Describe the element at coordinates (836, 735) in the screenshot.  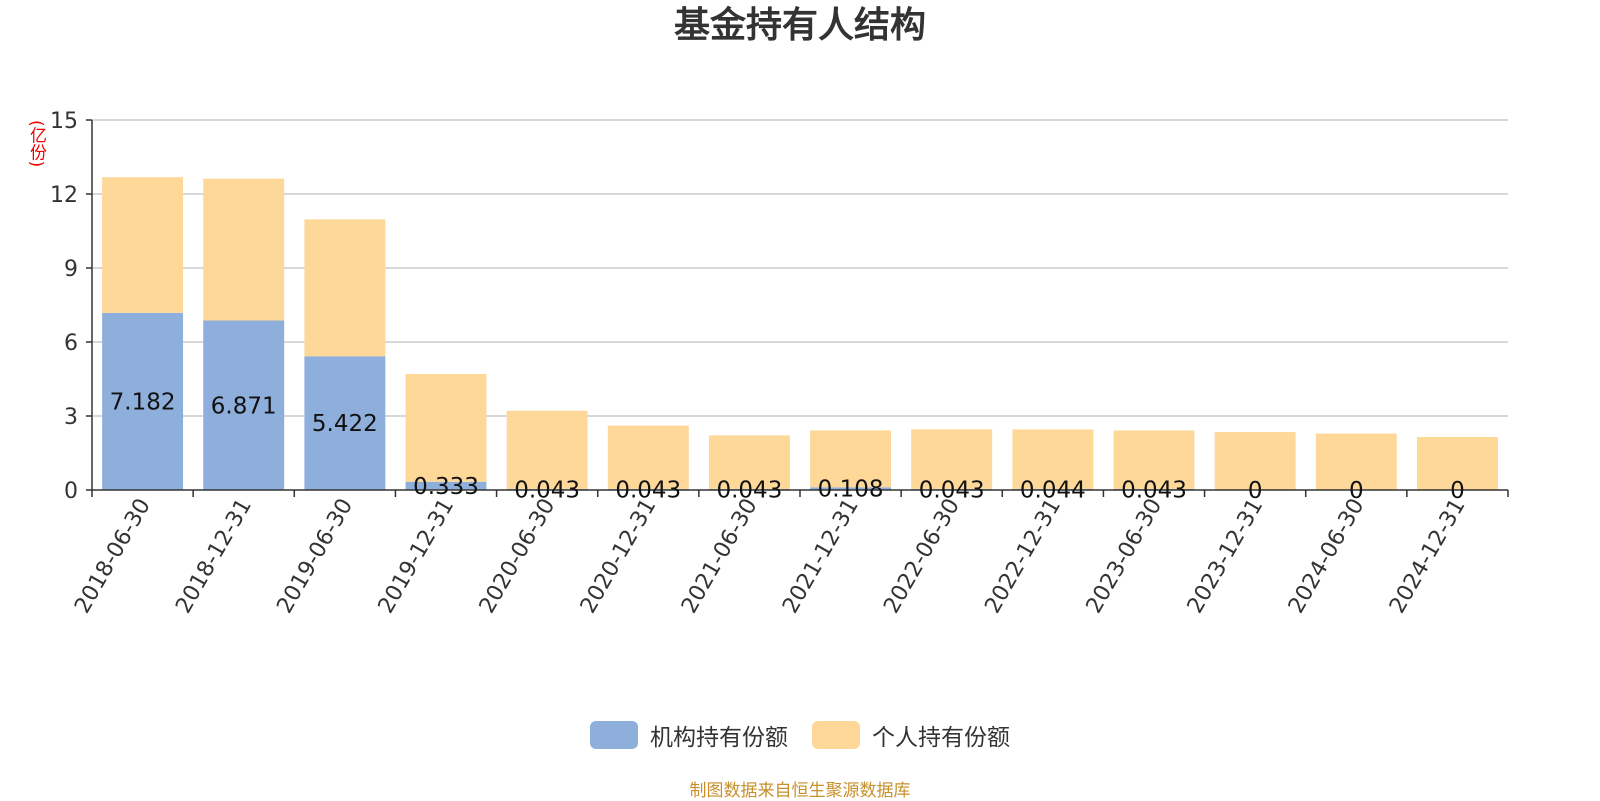
I see `legend-swatch-individual` at that location.